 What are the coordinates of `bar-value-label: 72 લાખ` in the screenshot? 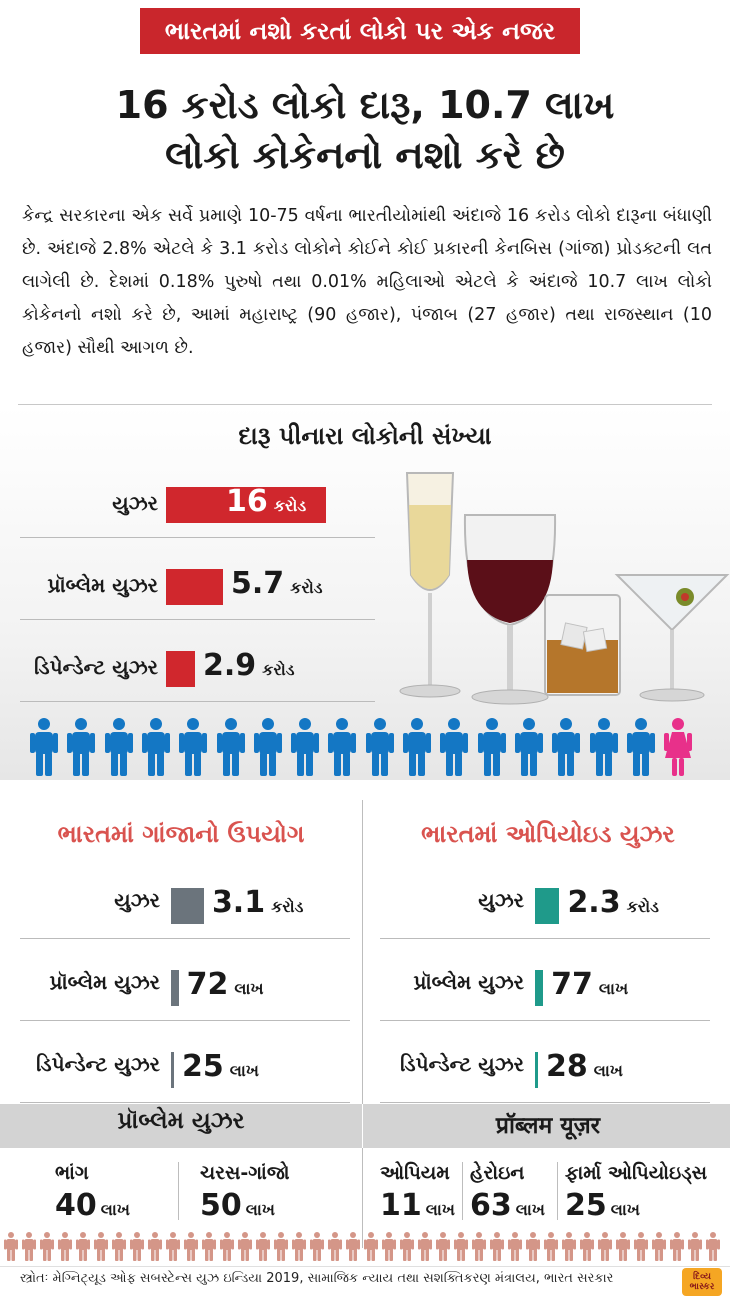 It's located at (225, 984).